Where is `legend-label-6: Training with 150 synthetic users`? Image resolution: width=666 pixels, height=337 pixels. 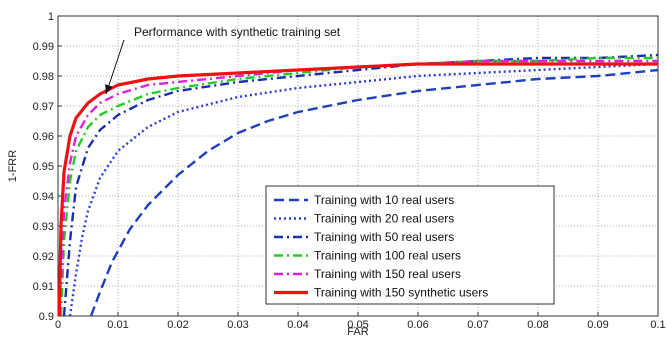
legend-label-6: Training with 150 synthetic users is located at coordinates (401, 293).